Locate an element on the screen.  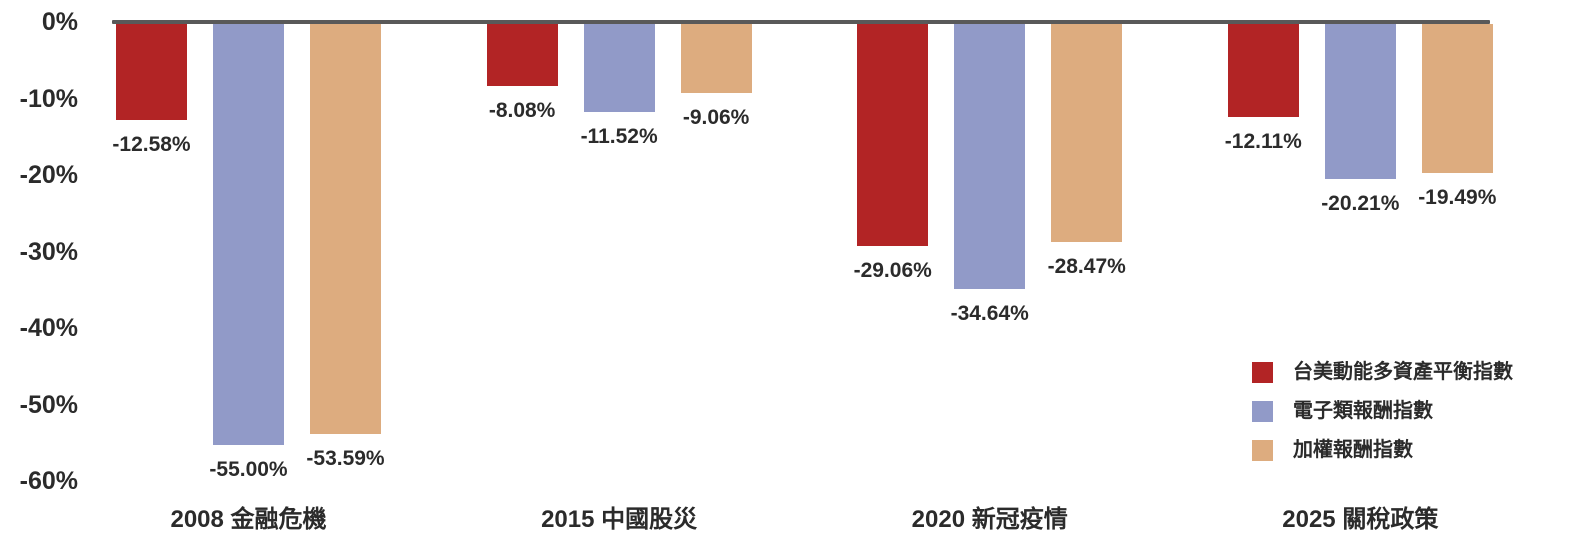
bar-value-label: -11.52% is located at coordinates (619, 137).